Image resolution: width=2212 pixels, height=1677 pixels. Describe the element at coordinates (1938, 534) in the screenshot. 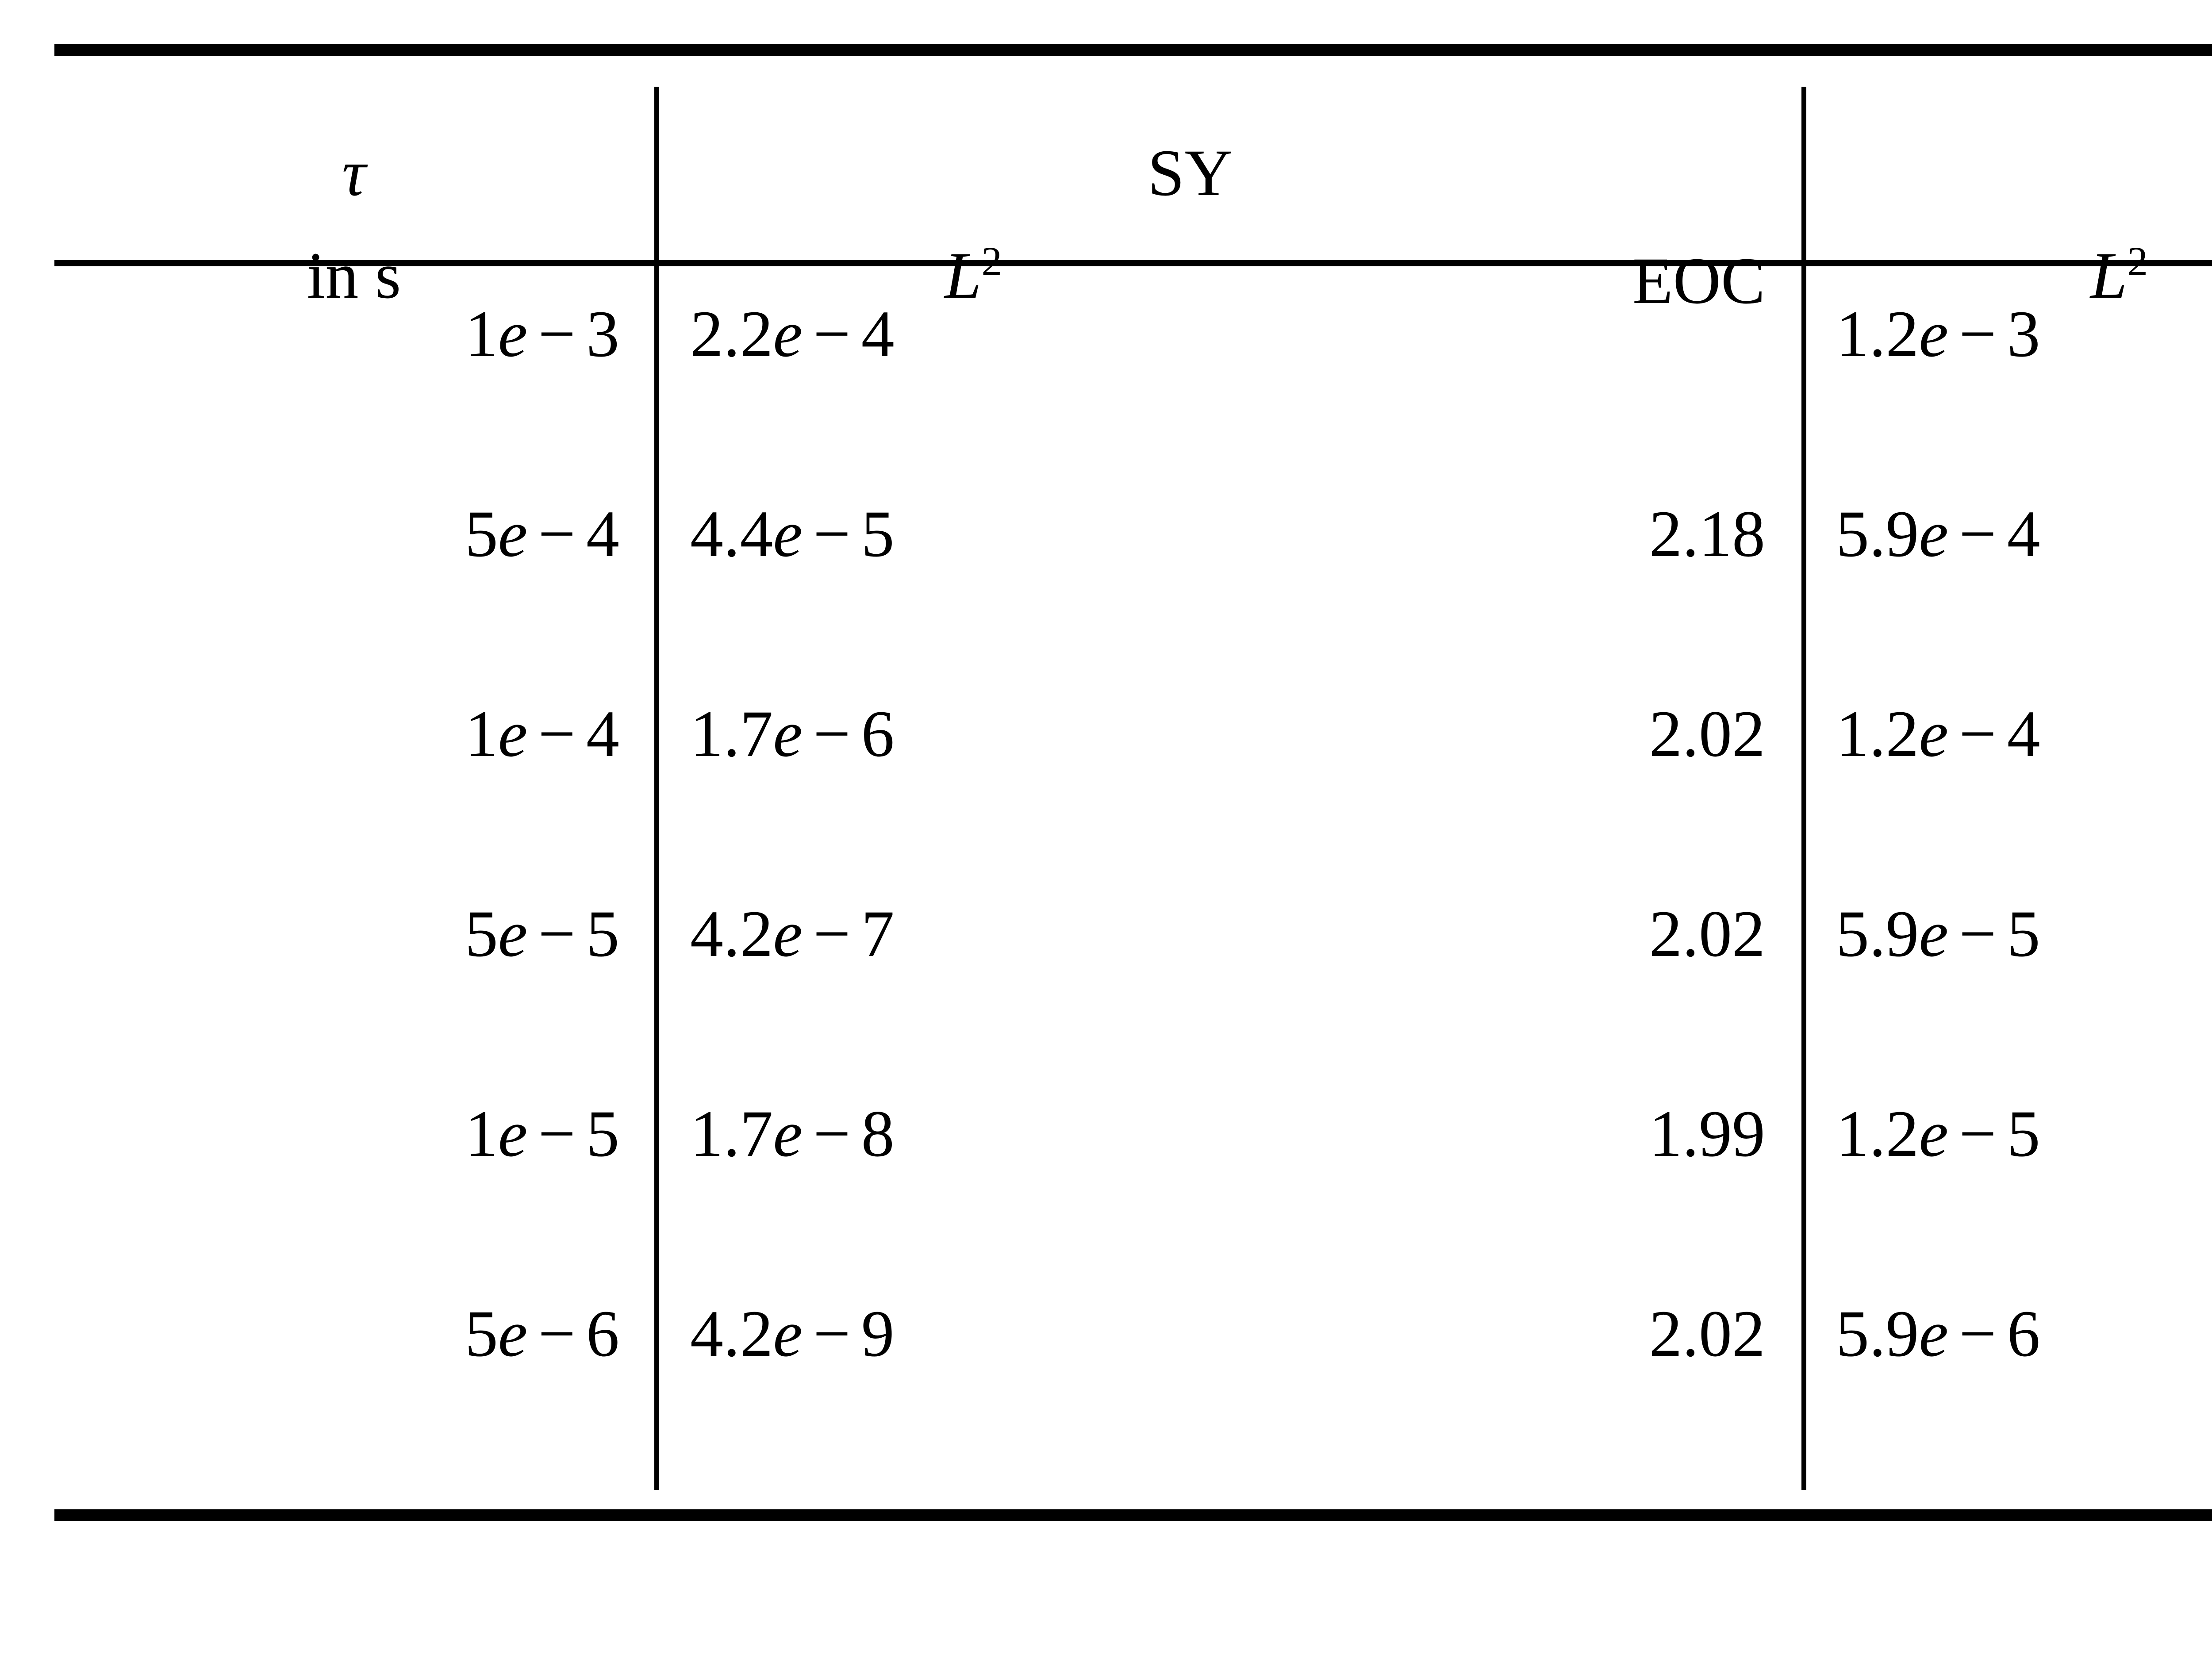

I see `cell-asy-l2: 5.9e −4` at that location.